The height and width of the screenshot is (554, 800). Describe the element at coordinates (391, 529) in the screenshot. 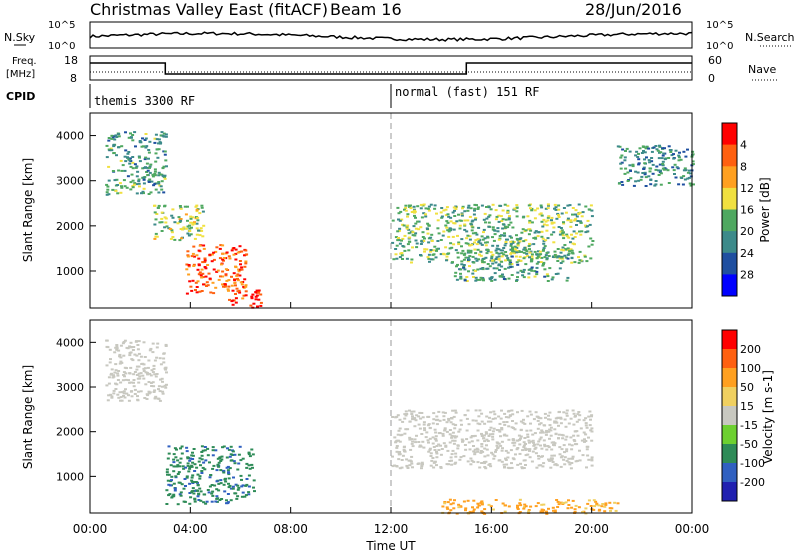

I see `xtick-label: 12:00` at that location.